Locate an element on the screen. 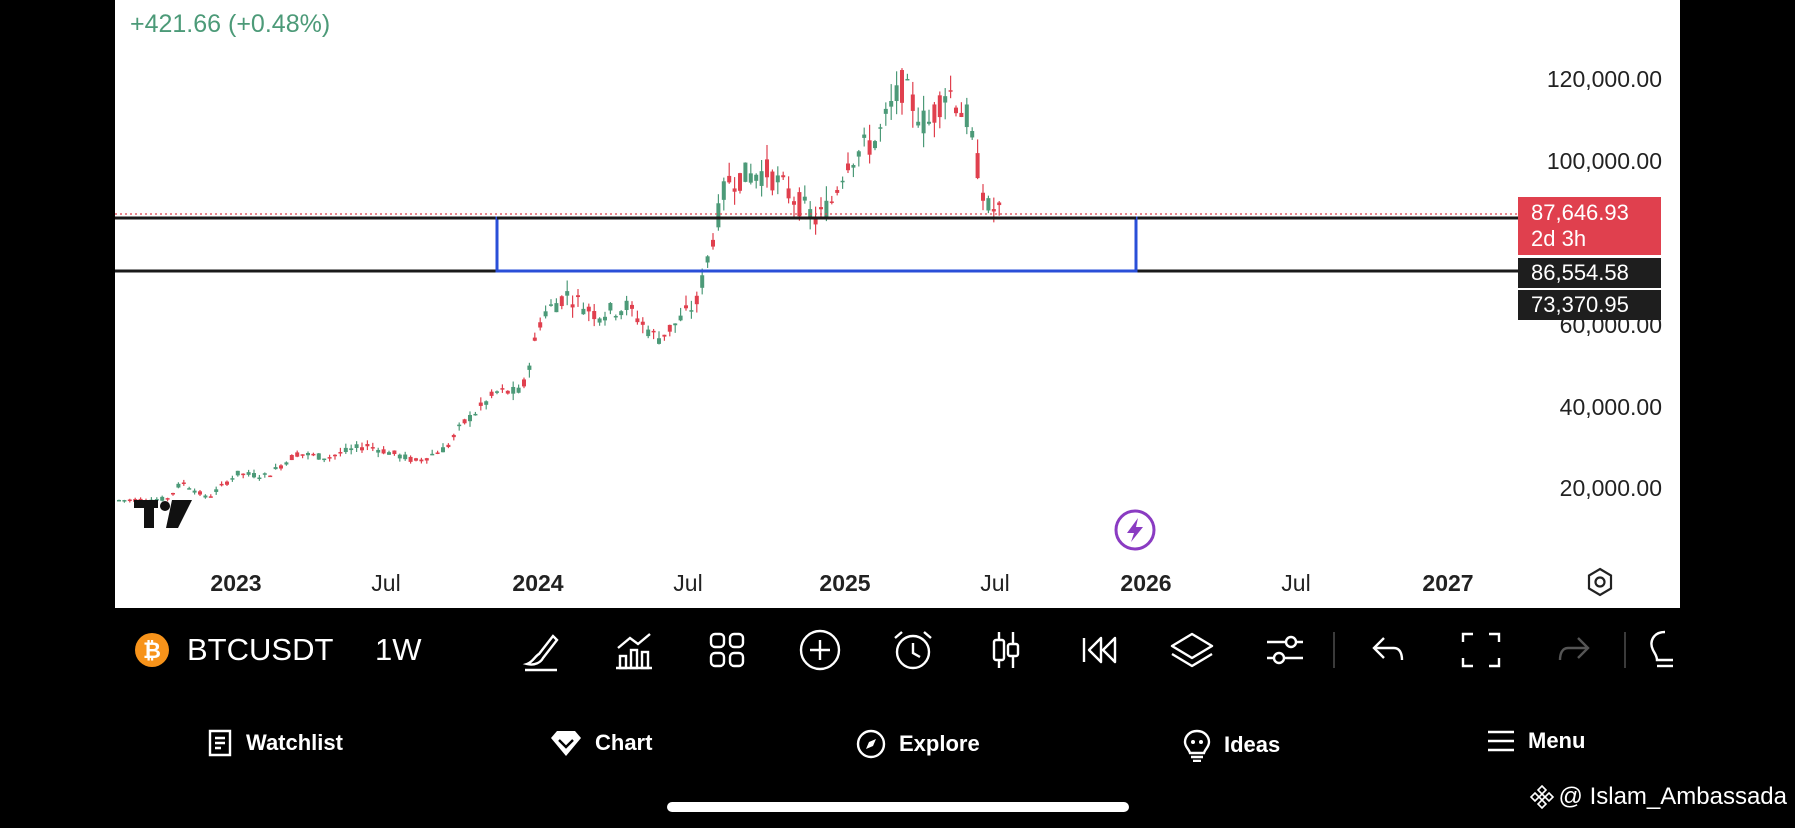 This screenshot has height=828, width=1795. bulb-icon is located at coordinates (1197, 745).